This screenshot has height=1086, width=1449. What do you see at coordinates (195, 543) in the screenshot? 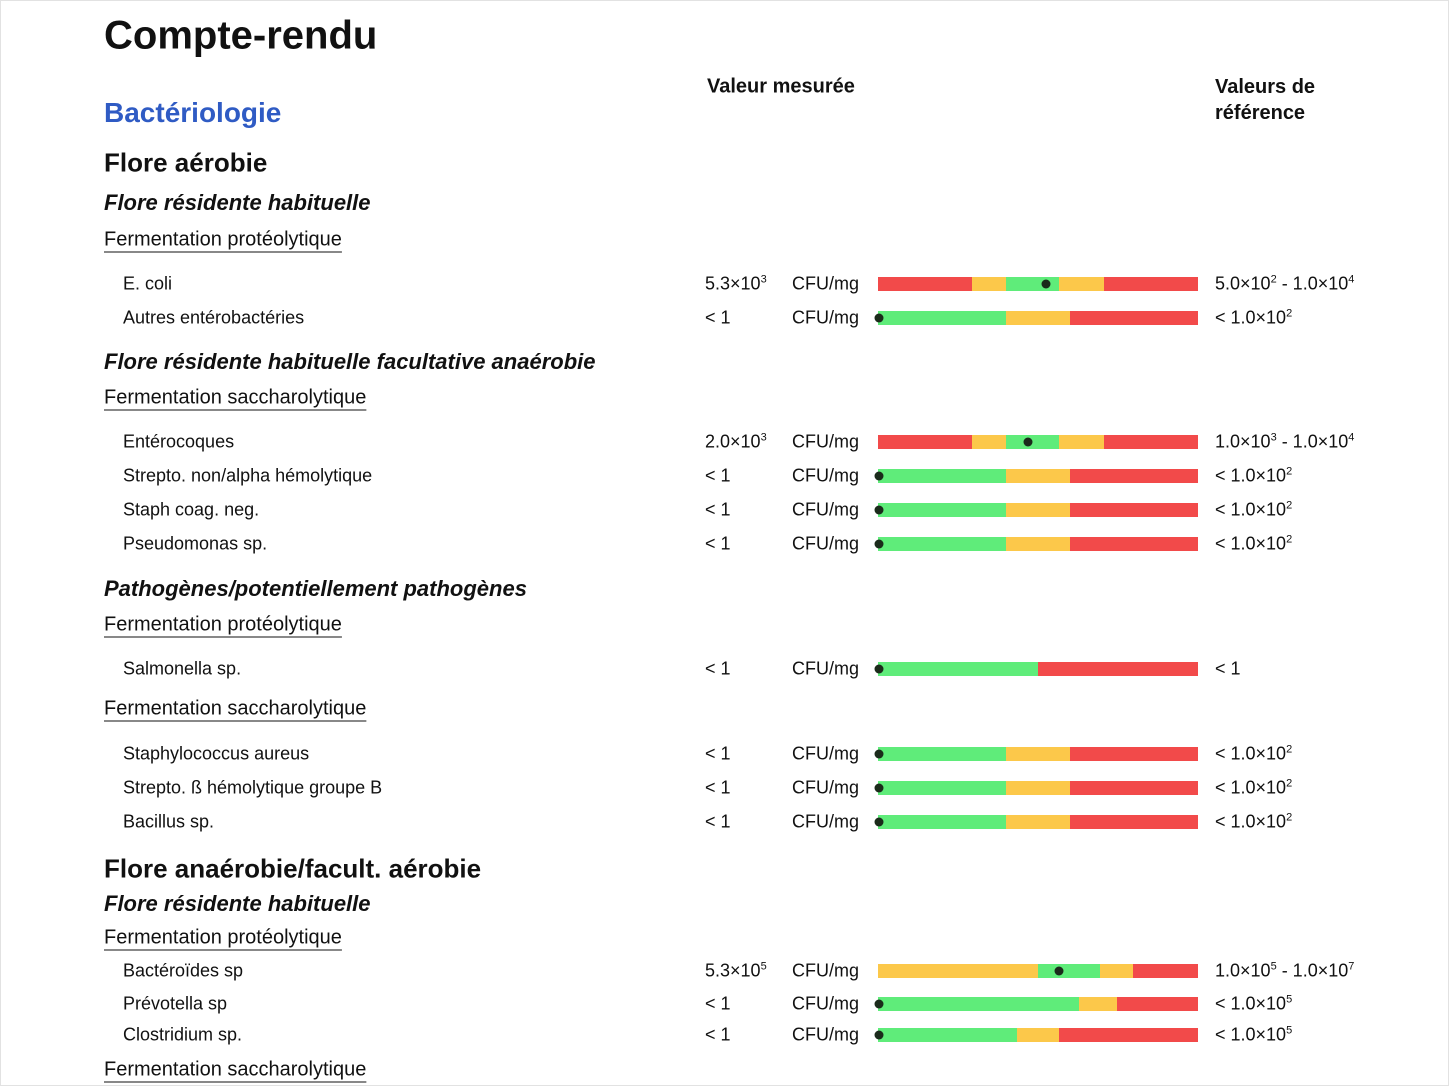
I see `organism-name: Pseudomonas sp.` at bounding box center [195, 543].